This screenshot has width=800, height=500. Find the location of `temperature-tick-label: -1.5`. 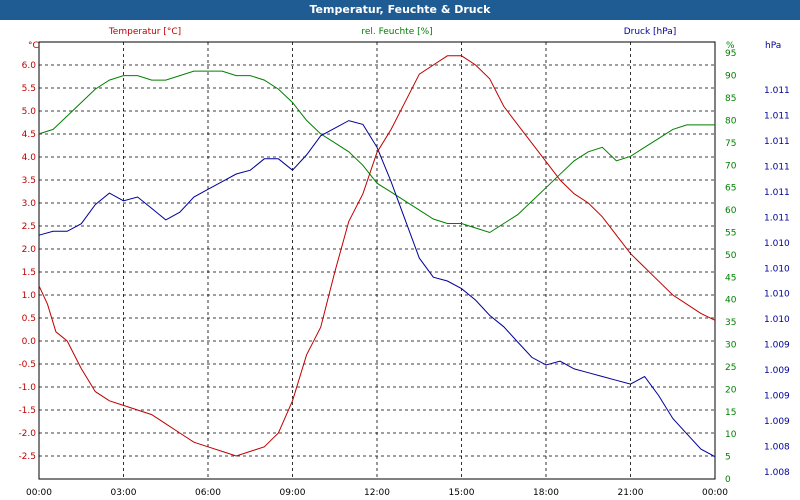

temperature-tick-label: -1.5 is located at coordinates (27, 411).